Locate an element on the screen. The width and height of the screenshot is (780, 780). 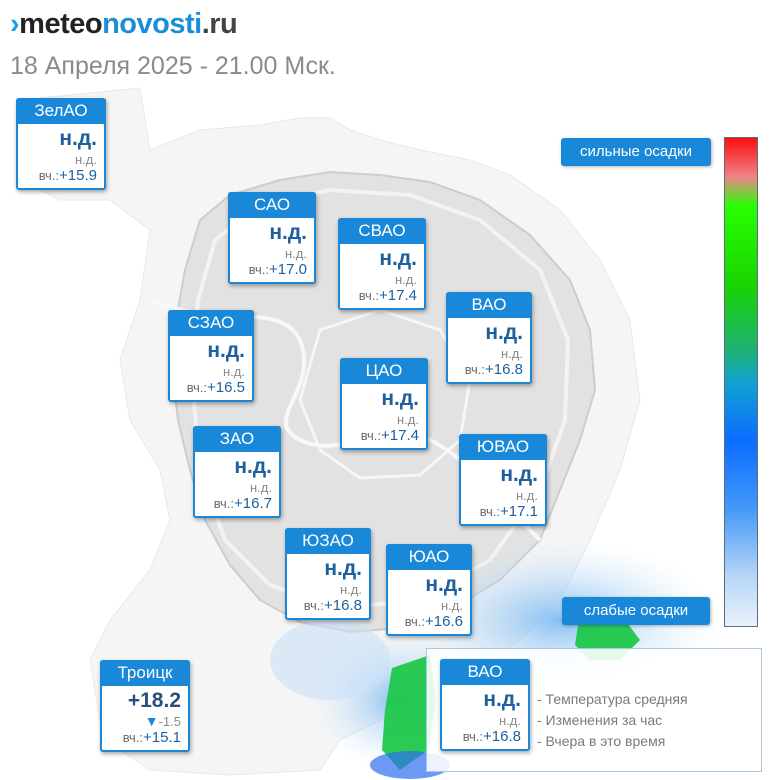
district-yesterday: вч.:+16.6 is located at coordinates (433, 621).